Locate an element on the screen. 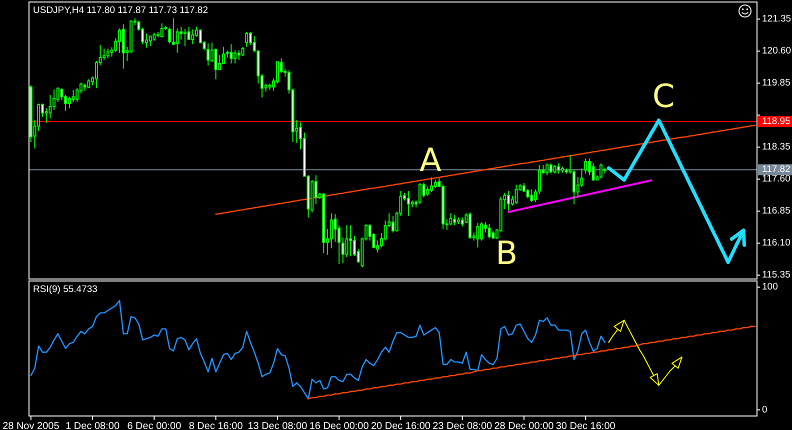  x-tick-label: 1 Dec 08:00 is located at coordinates (93, 425).